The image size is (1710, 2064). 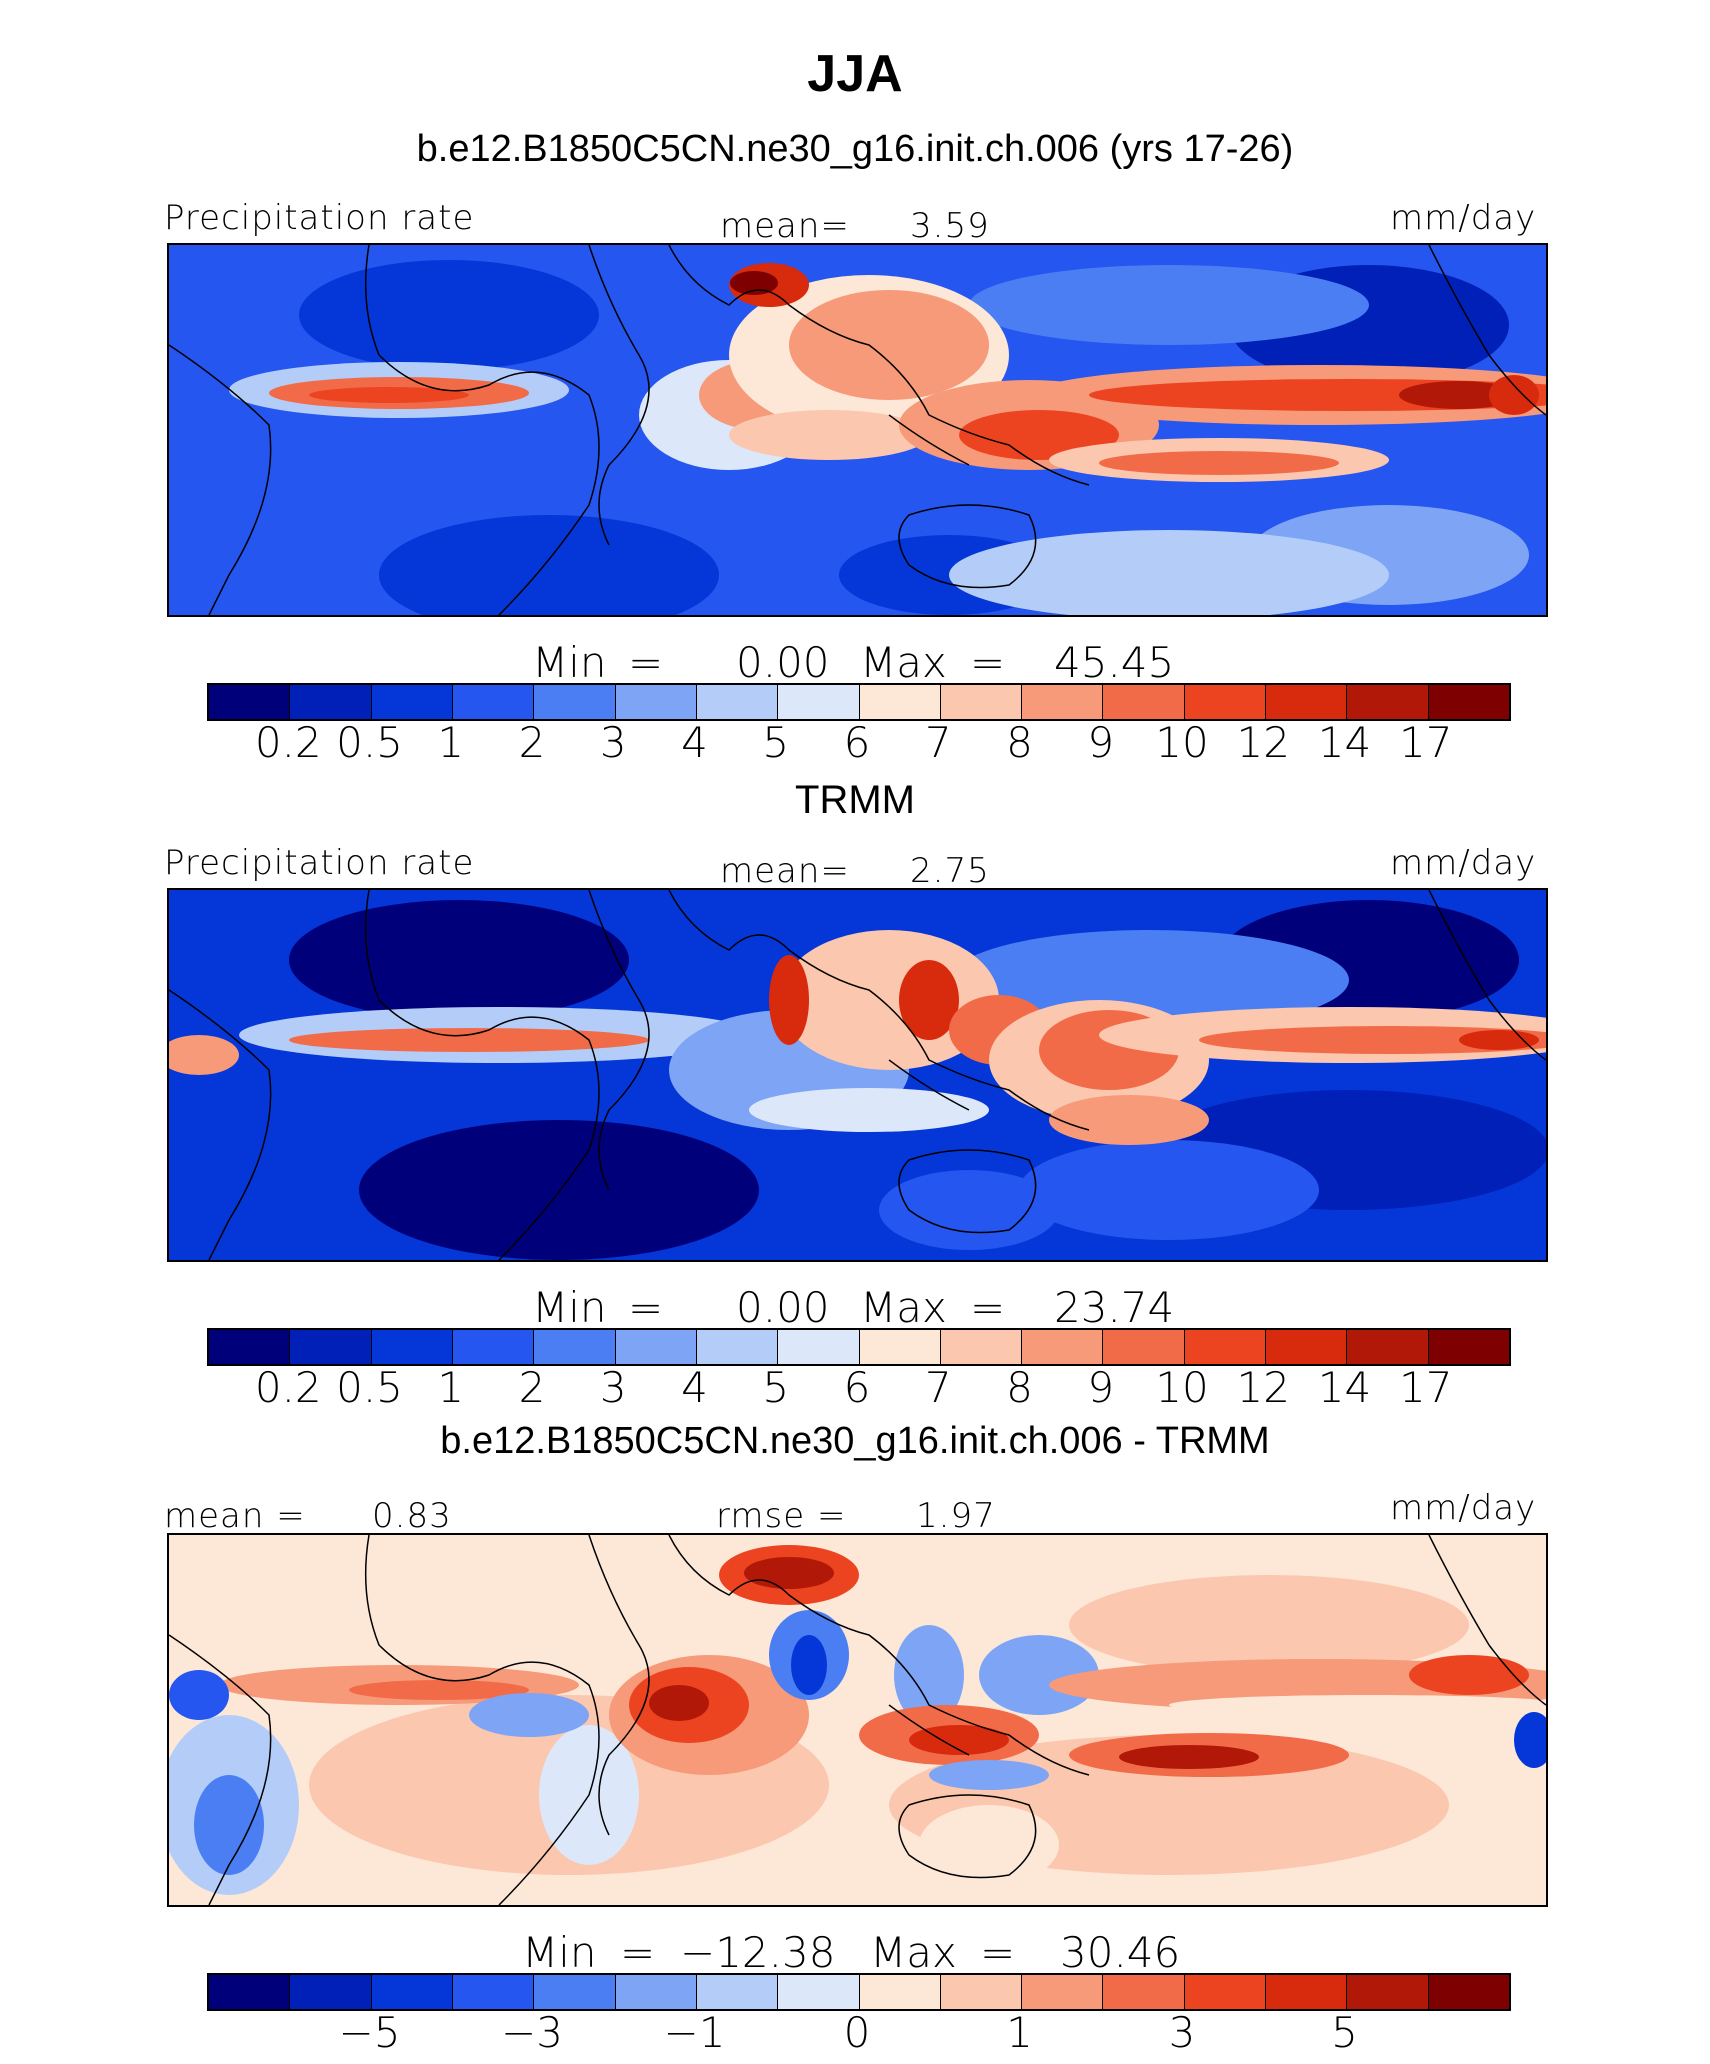 I want to click on panel3-mean-value: 0.83, so click(x=412, y=1516).